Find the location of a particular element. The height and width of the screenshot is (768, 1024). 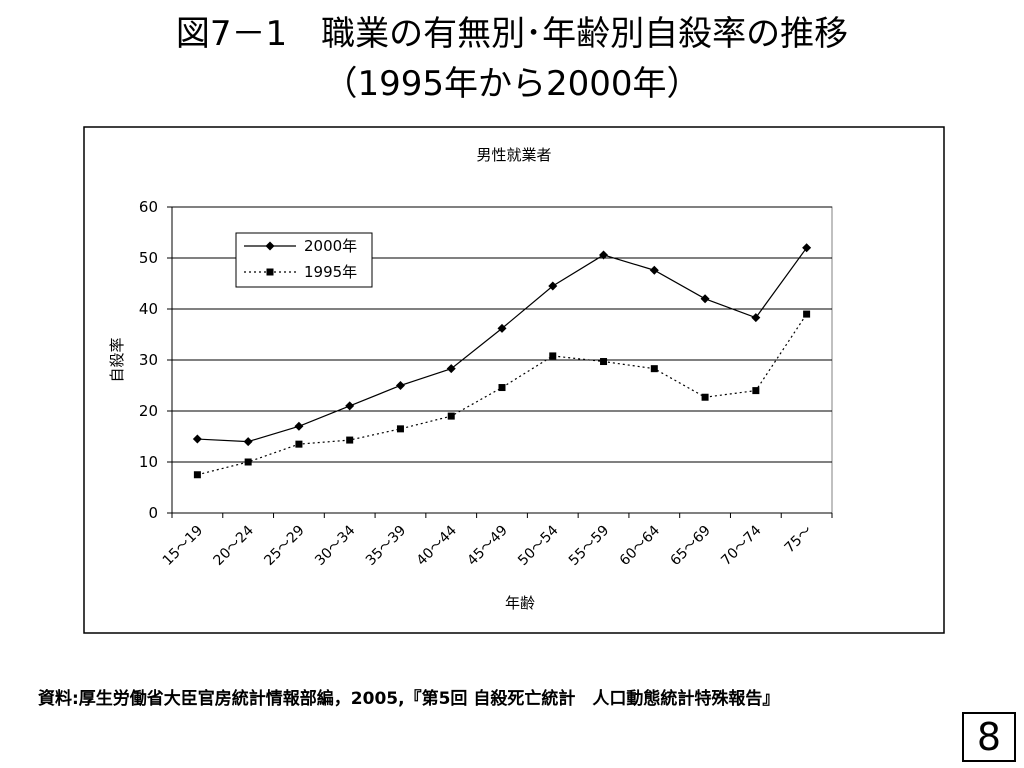

legend-label-0: 2000年 is located at coordinates (330, 246).